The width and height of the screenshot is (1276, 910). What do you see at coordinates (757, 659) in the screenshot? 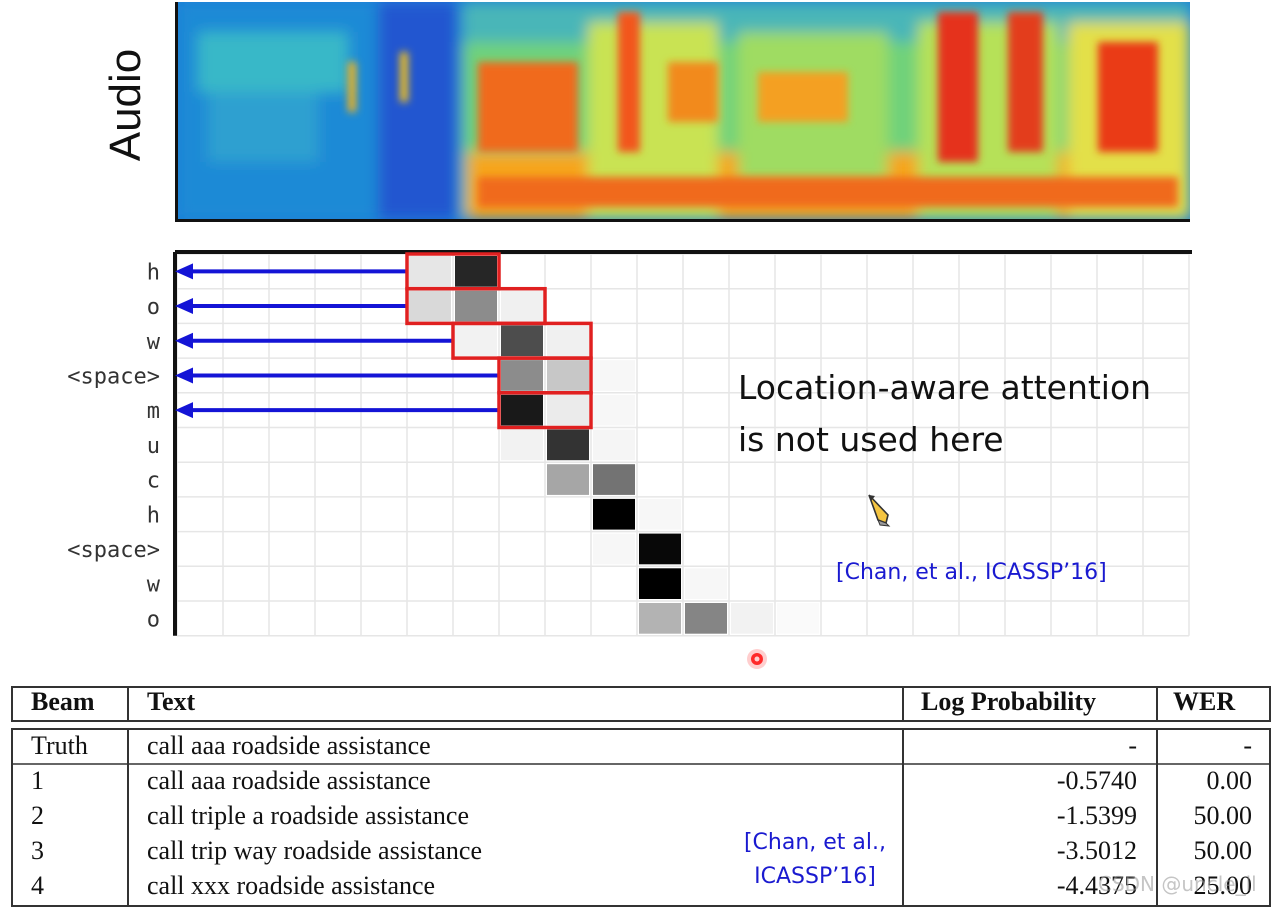
I see `laser-pointer-icon` at bounding box center [757, 659].